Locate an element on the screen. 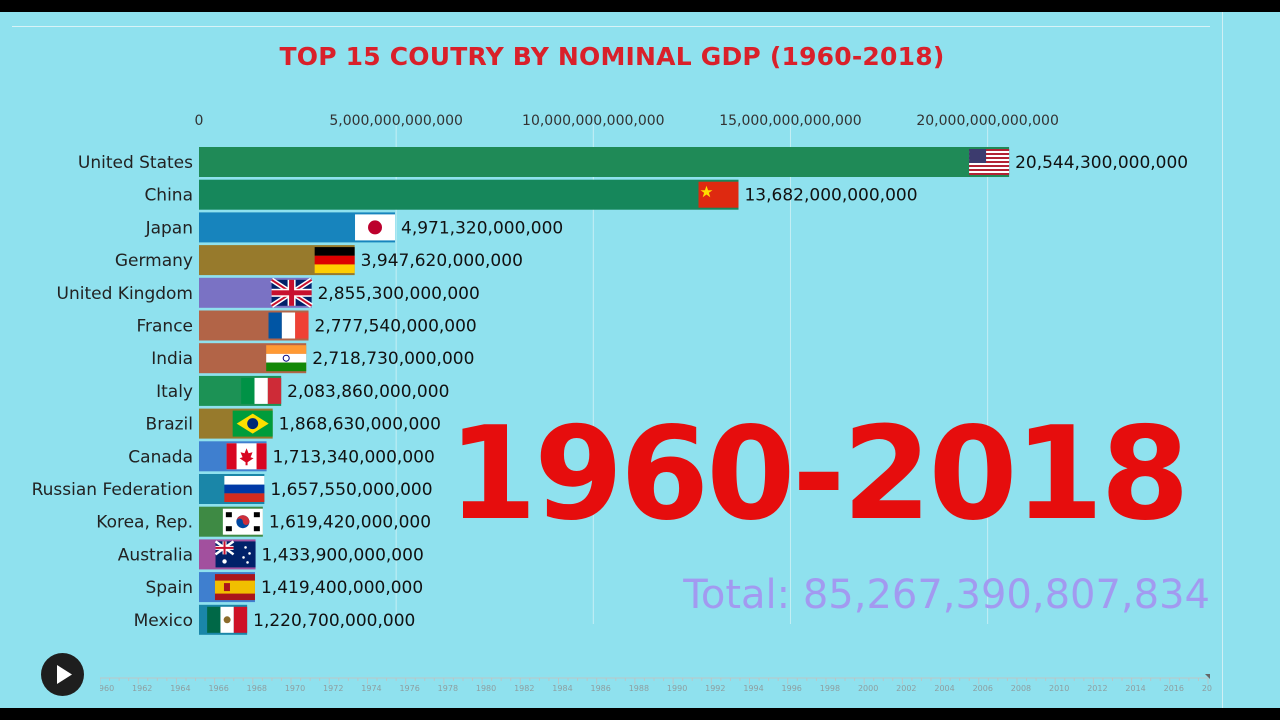 The width and height of the screenshot is (1280, 720). timeline-tick-label: 1998 is located at coordinates (830, 688).